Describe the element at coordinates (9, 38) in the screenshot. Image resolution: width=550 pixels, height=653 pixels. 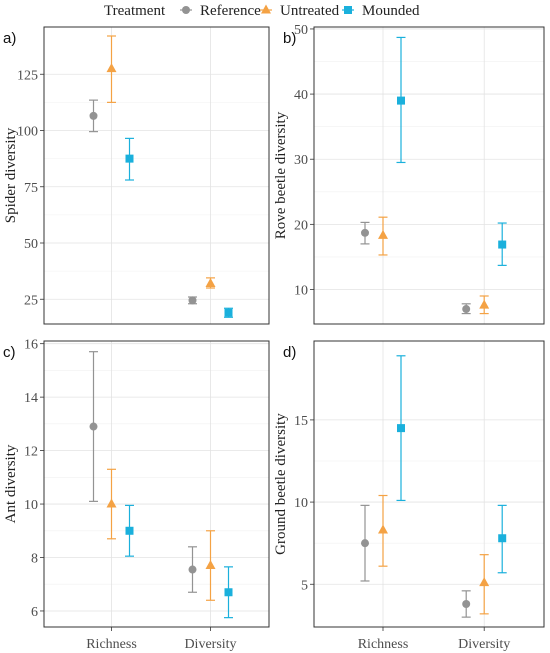
I see `panel-tag: a)` at that location.